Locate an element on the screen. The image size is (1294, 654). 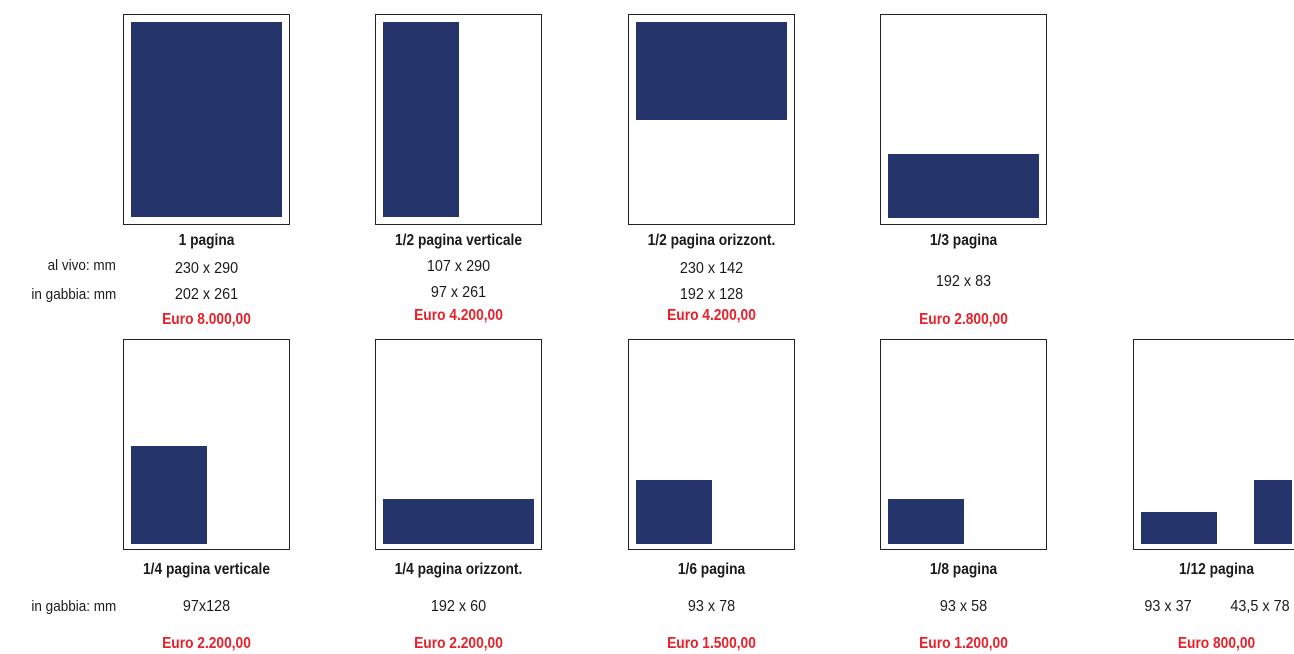
size-in-gabbia: 97 x 261 is located at coordinates (458, 292).